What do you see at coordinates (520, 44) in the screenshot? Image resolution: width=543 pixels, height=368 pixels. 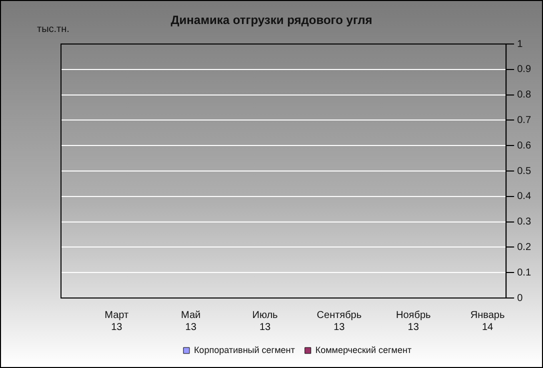 I see `y-tick-label: 1` at bounding box center [520, 44].